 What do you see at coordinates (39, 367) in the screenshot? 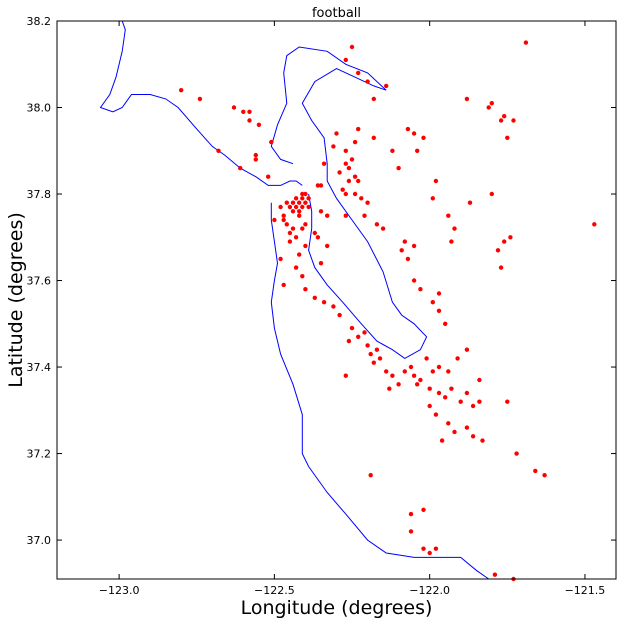
I see `y-tick-label: 37.4` at bounding box center [39, 367].